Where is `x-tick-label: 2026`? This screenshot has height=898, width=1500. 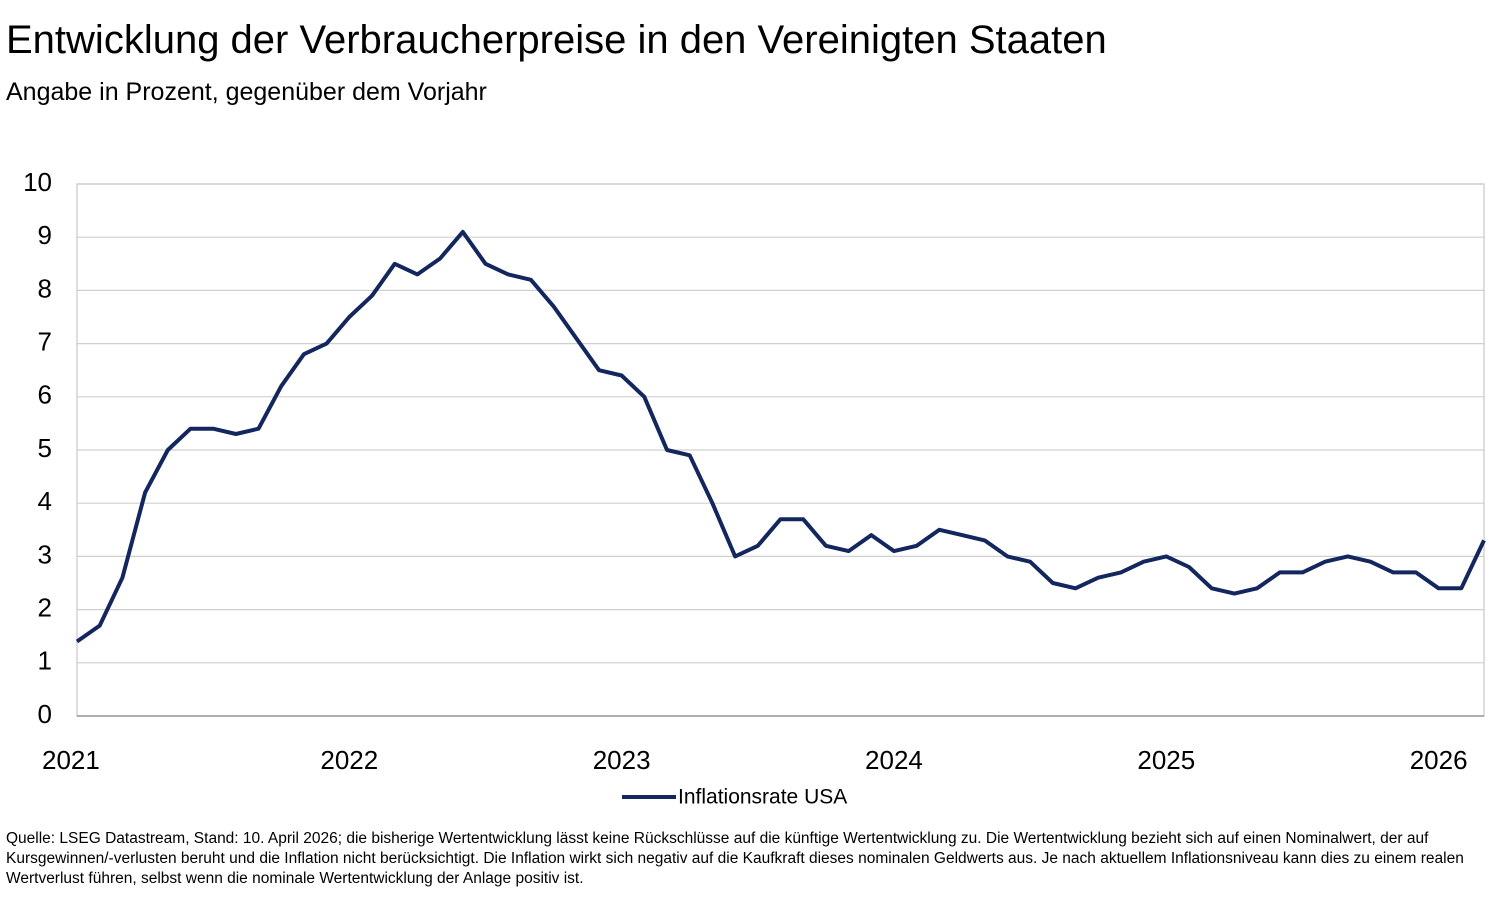
x-tick-label: 2026 is located at coordinates (1439, 760).